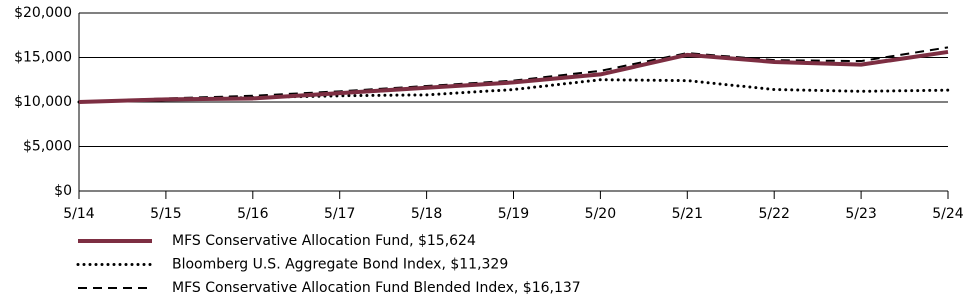  I want to click on x-tick-label: 5/17, so click(339, 214).